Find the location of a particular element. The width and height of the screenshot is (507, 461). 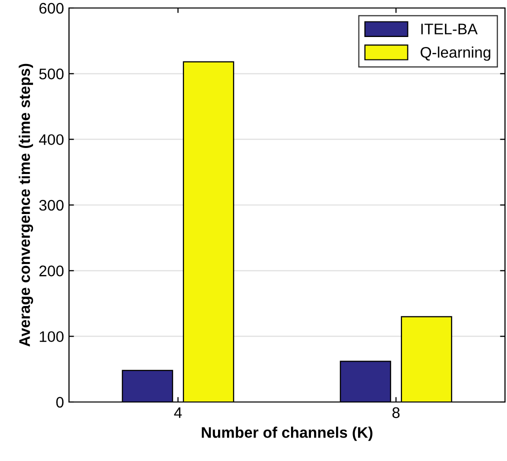

legend-label: Q-learning is located at coordinates (455, 53).